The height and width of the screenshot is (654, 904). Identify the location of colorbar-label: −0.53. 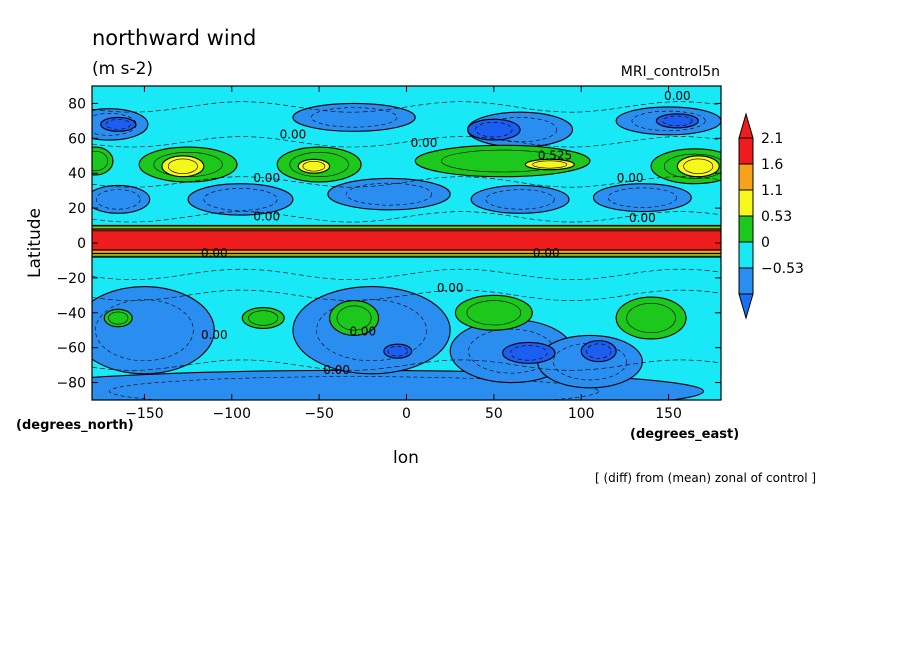
(782, 269).